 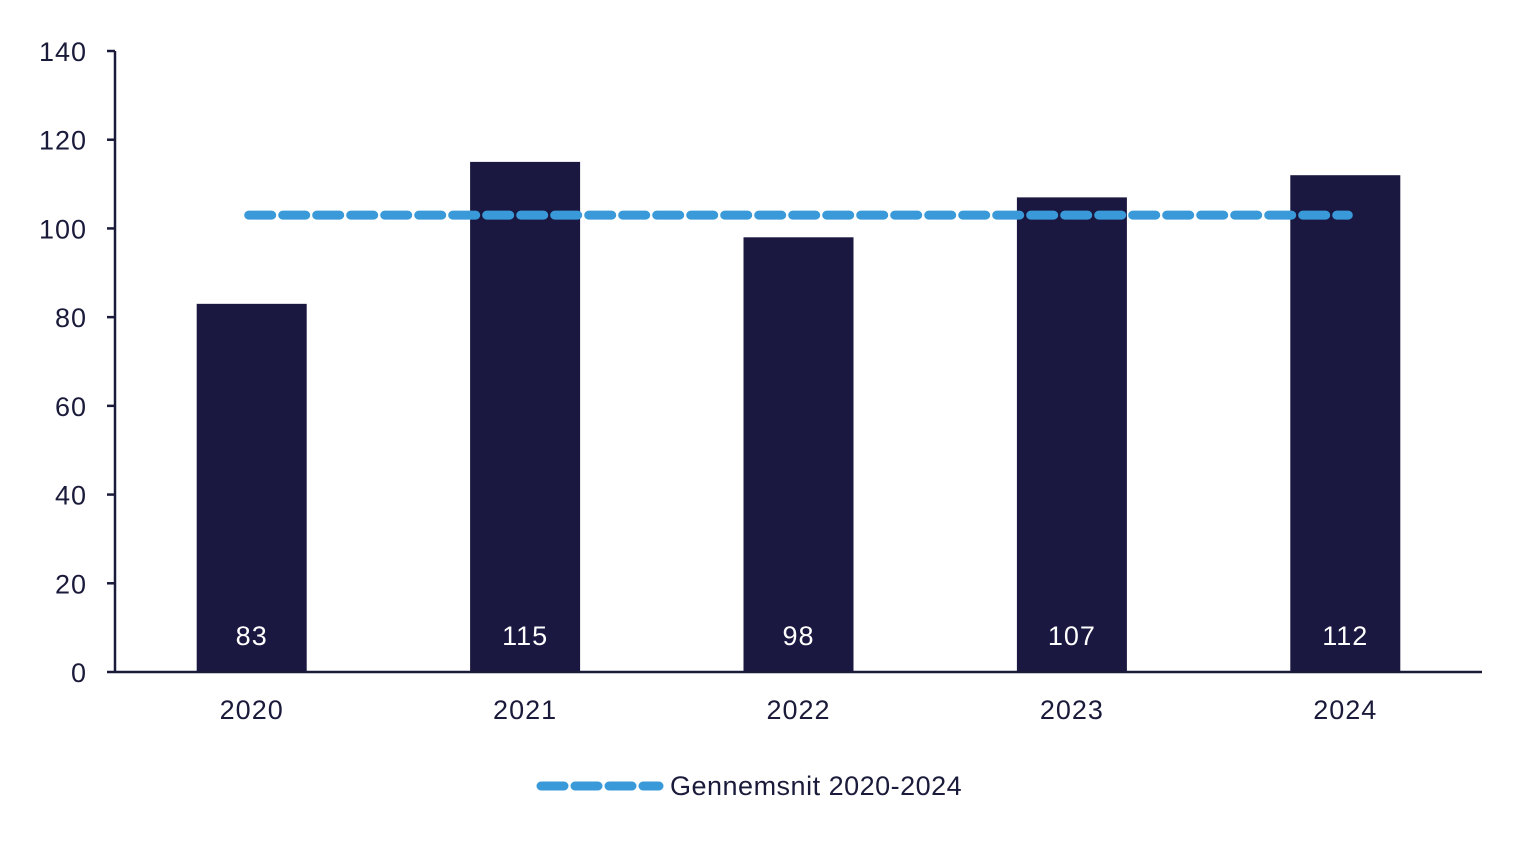 What do you see at coordinates (71, 318) in the screenshot?
I see `y-tick-label: 80` at bounding box center [71, 318].